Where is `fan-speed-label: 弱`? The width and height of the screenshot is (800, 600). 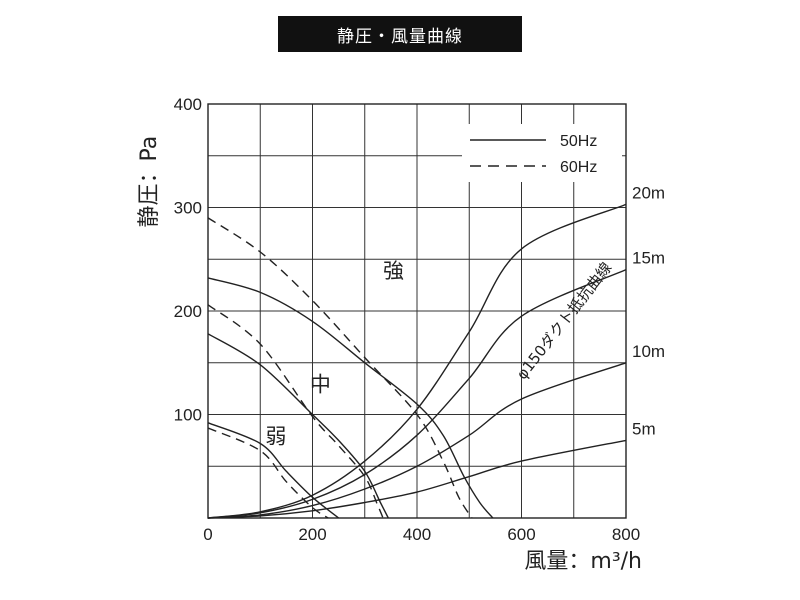 fan-speed-label: 弱 is located at coordinates (275, 436).